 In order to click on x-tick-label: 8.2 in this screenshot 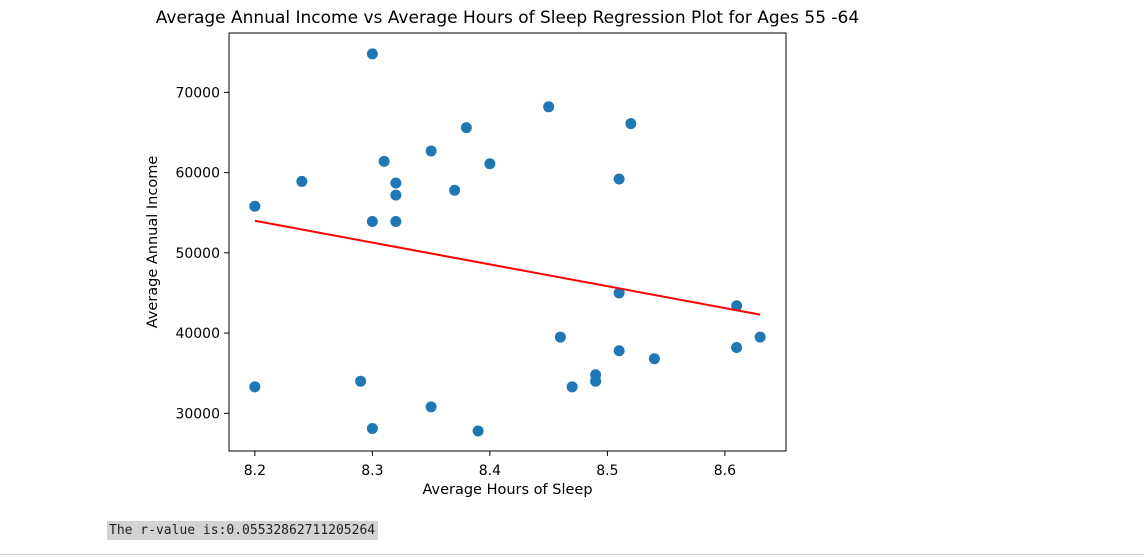, I will do `click(255, 471)`.